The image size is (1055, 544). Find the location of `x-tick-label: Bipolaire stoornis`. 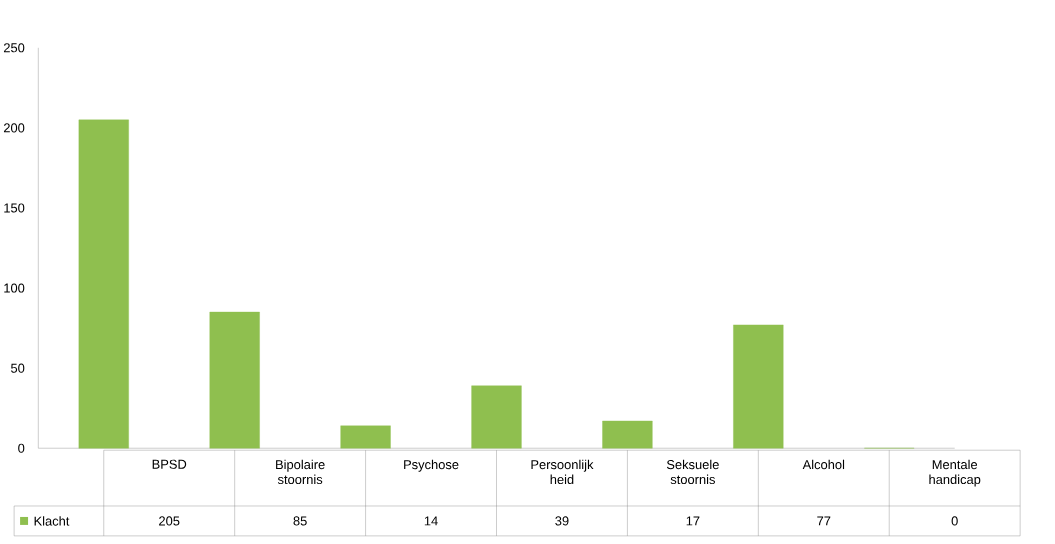

x-tick-label: Bipolaire stoornis is located at coordinates (300, 472).